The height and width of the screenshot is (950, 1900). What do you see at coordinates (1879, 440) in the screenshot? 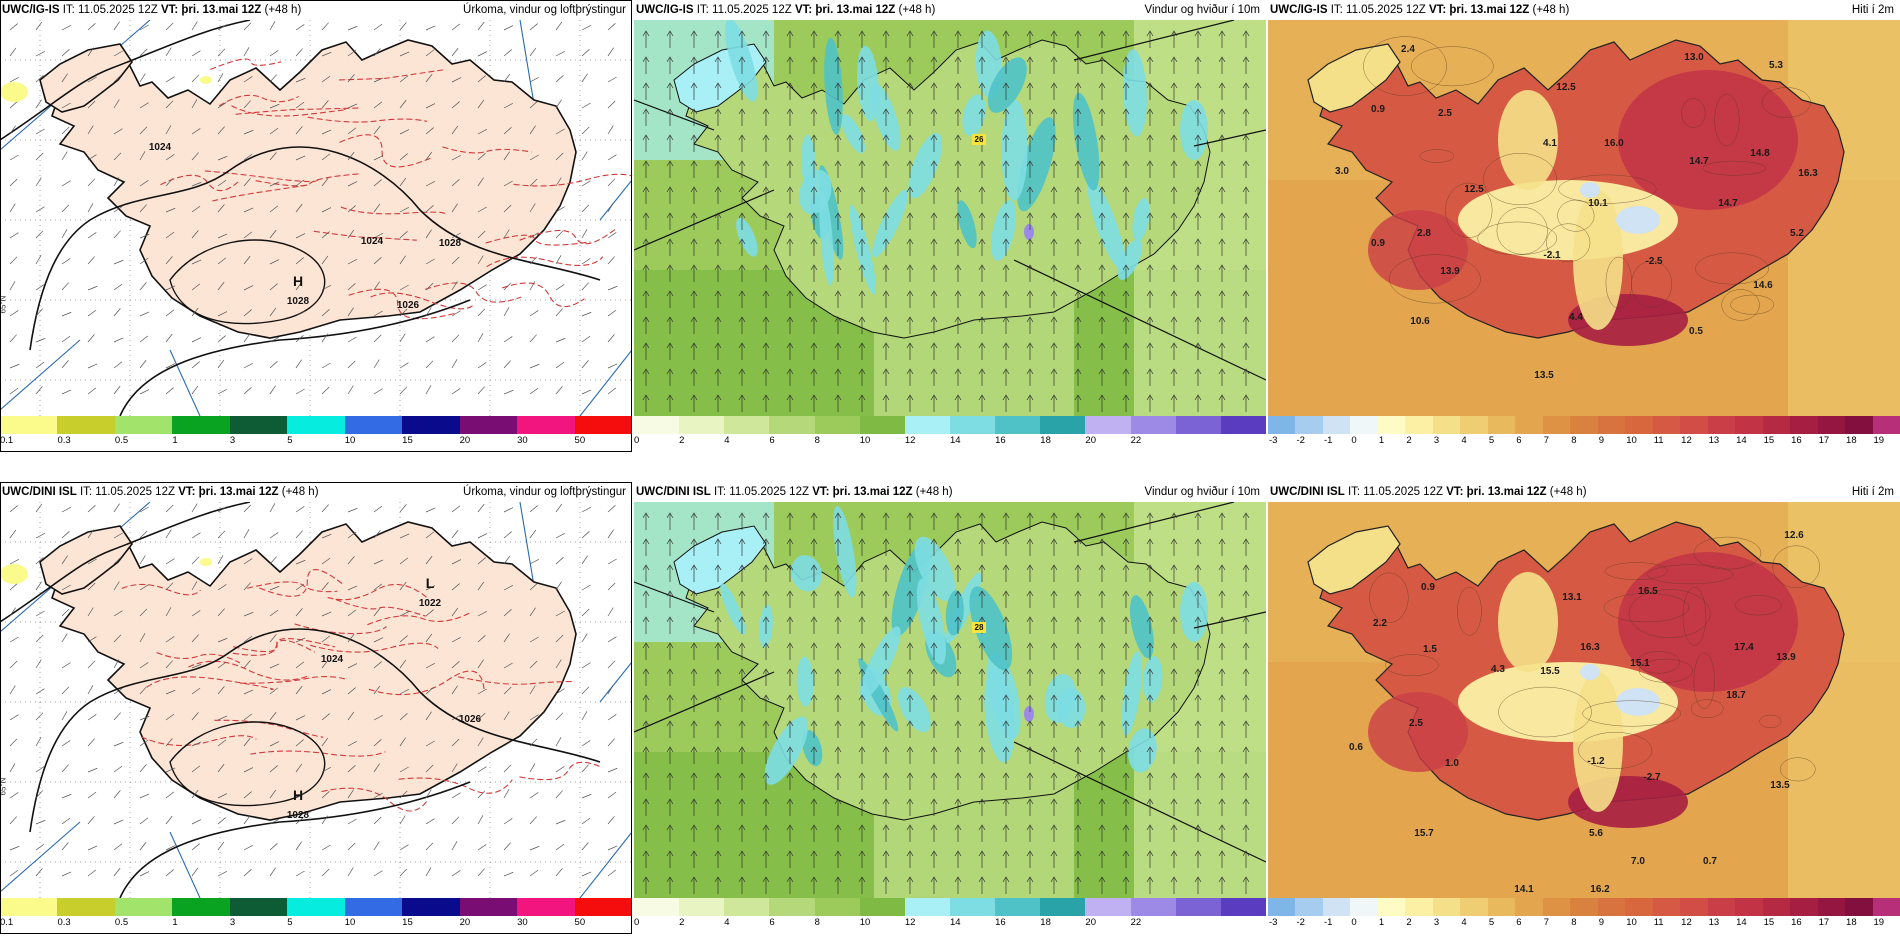
I see `colorbar-tick-label: 19` at bounding box center [1879, 440].